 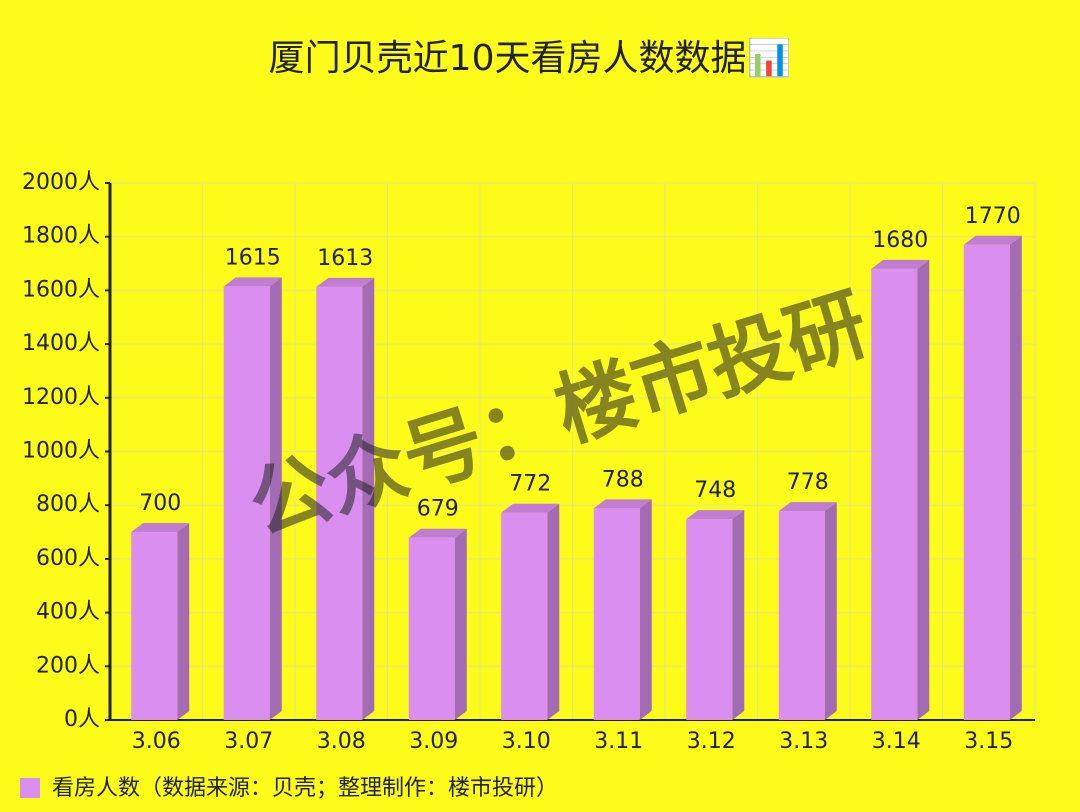 What do you see at coordinates (68, 504) in the screenshot?
I see `y-tick-label: 800人` at bounding box center [68, 504].